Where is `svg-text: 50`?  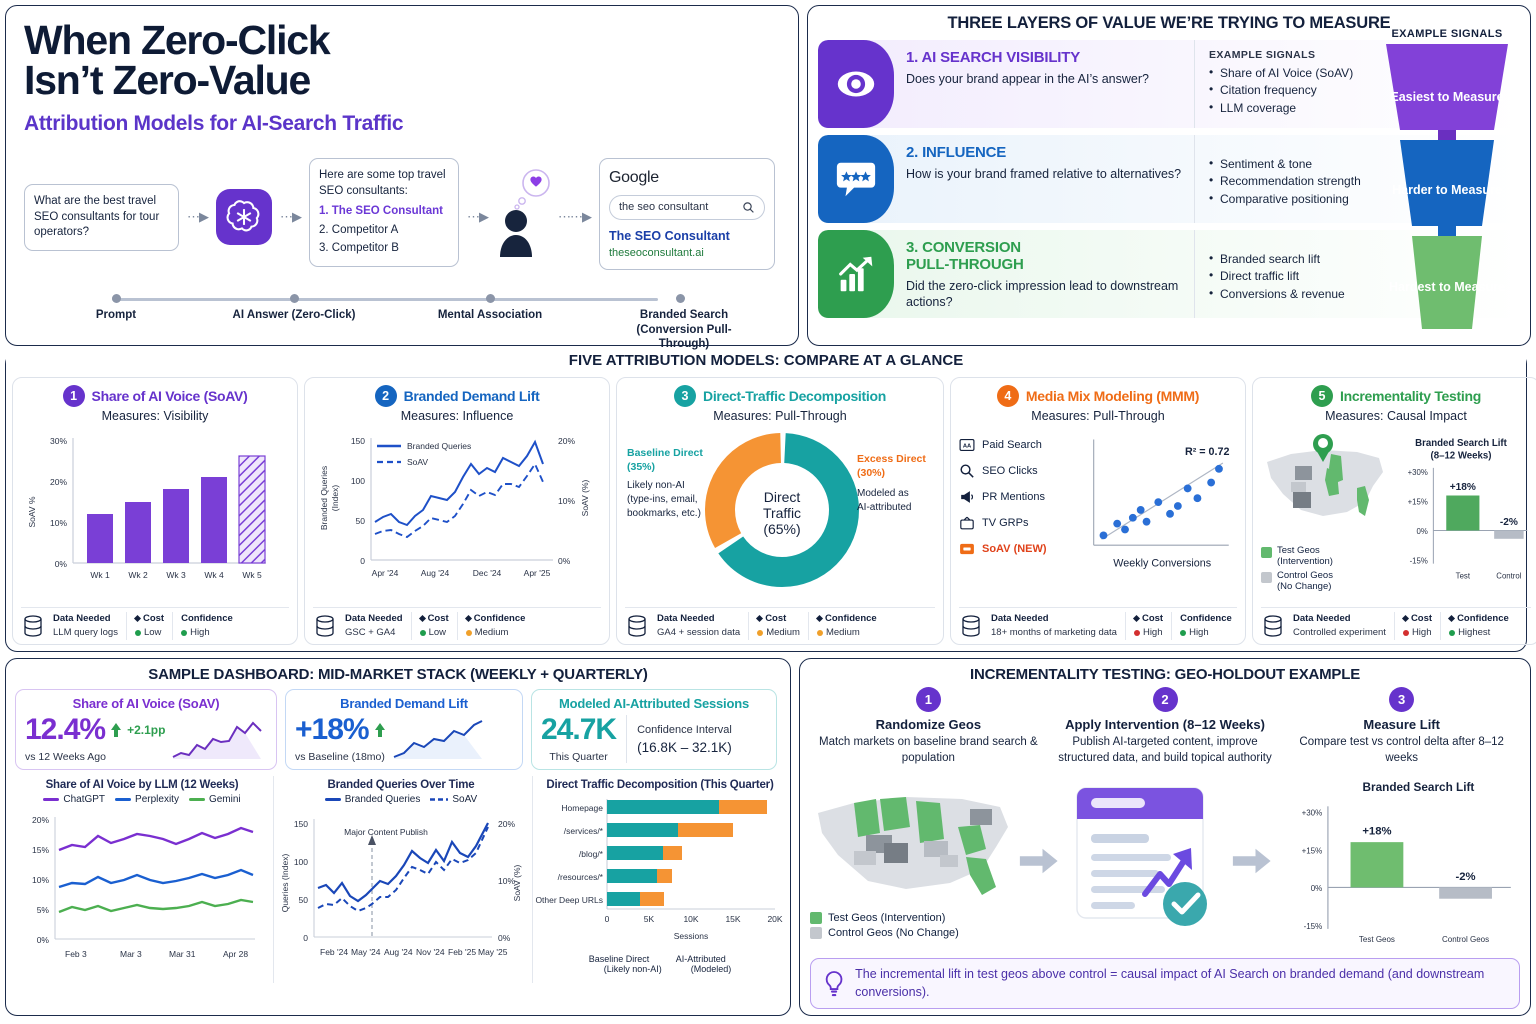
svg-text: 50 is located at coordinates (304, 900).